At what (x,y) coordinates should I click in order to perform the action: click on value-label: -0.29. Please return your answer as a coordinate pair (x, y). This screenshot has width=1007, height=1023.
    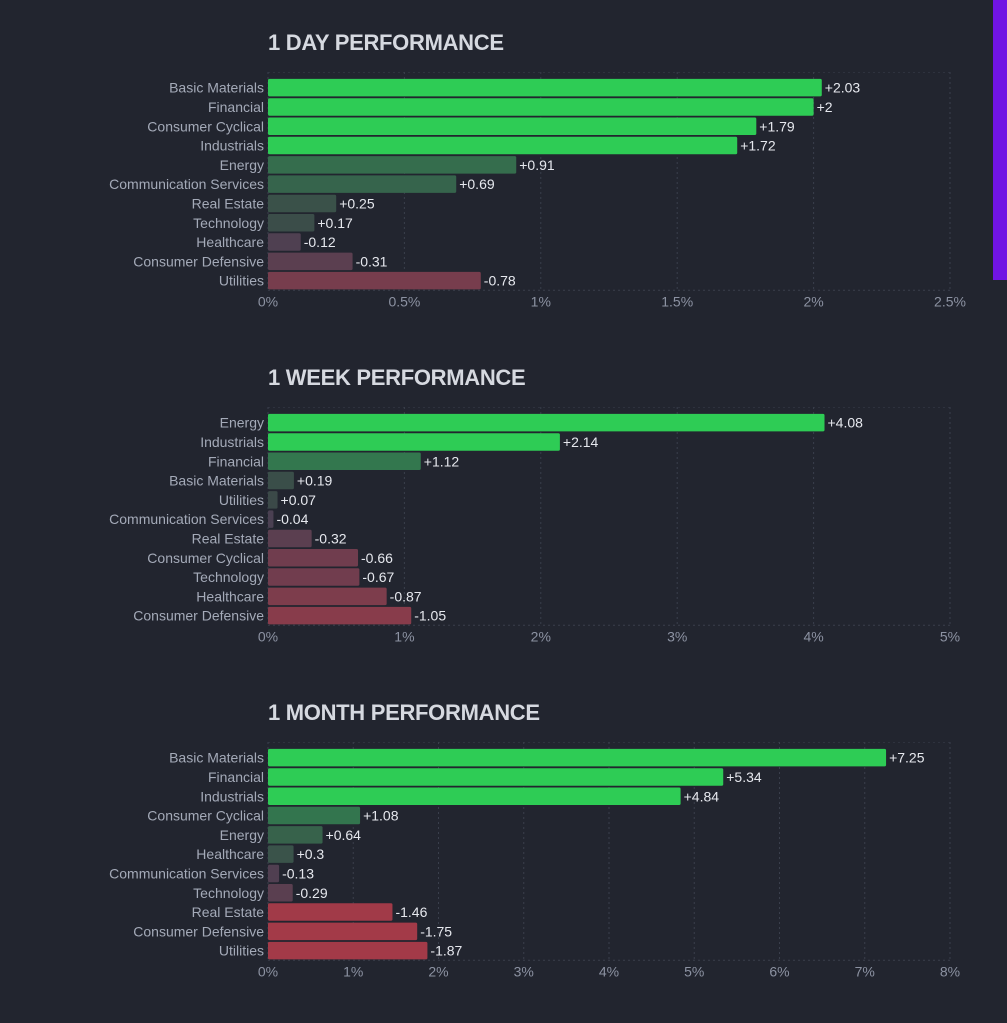
    Looking at the image, I should click on (312, 893).